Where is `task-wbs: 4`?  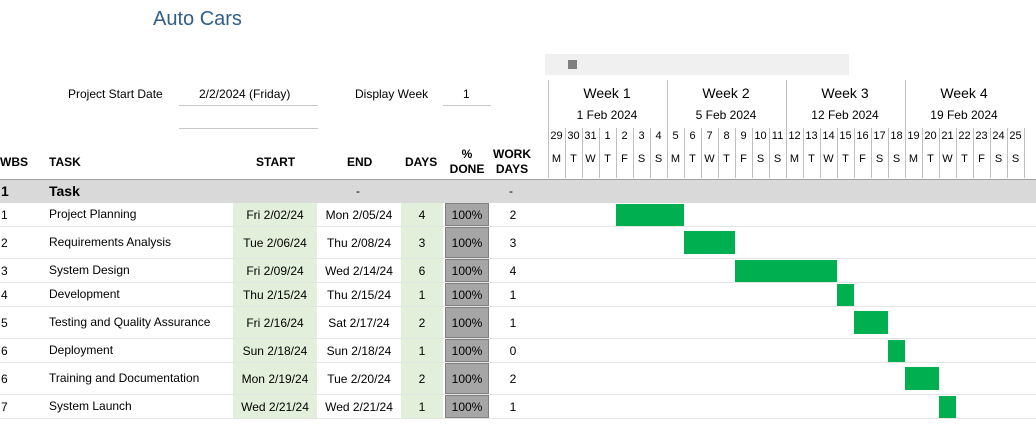 task-wbs: 4 is located at coordinates (4, 294).